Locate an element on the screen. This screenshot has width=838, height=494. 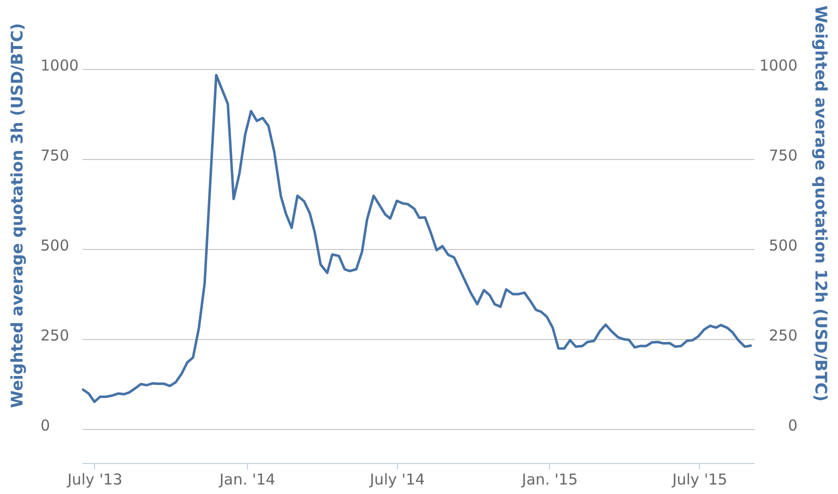
y2-axis-title: Weighted average quotation 12h (USD/BTC) is located at coordinates (821, 203).